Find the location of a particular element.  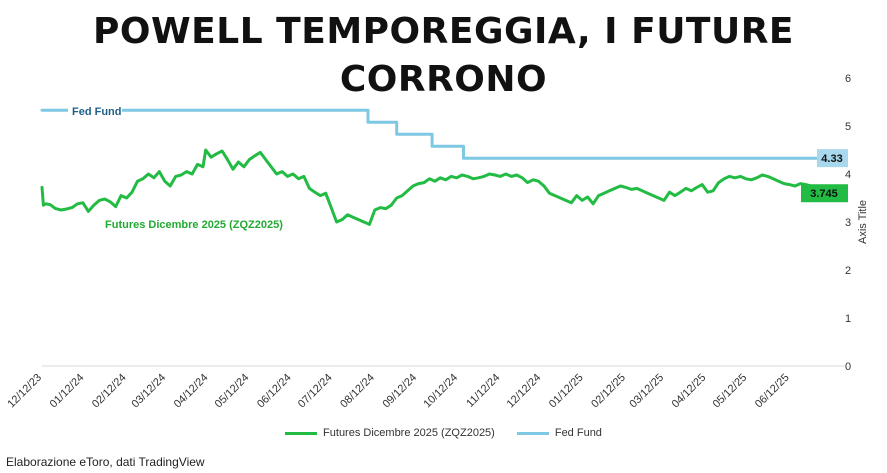

x-tick-label: 05/12/24 is located at coordinates (232, 391).